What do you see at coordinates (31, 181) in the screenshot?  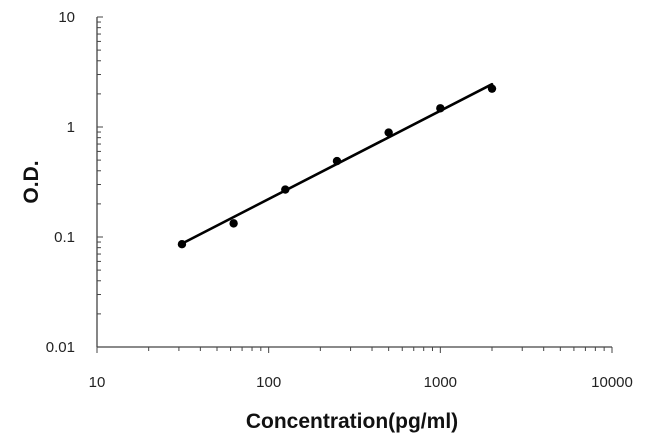 I see `y-axis-title: O.D.` at bounding box center [31, 181].